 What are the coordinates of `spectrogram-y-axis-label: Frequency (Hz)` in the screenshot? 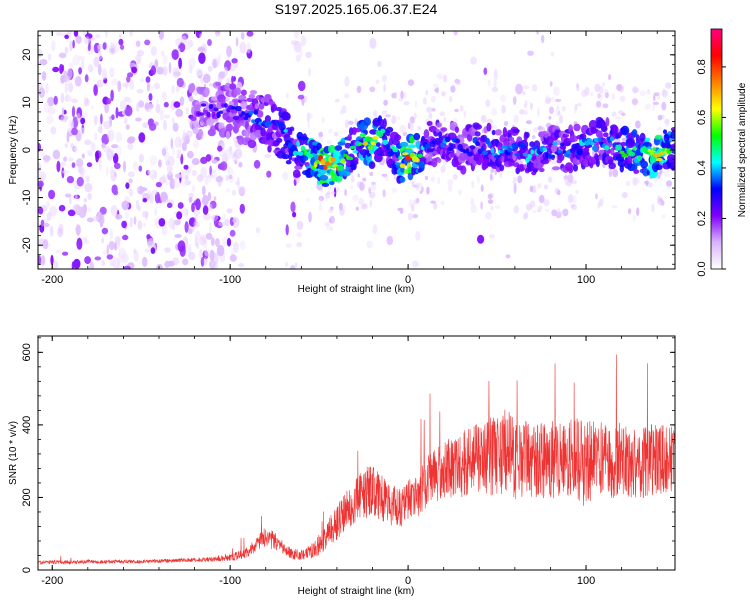 It's located at (13, 150).